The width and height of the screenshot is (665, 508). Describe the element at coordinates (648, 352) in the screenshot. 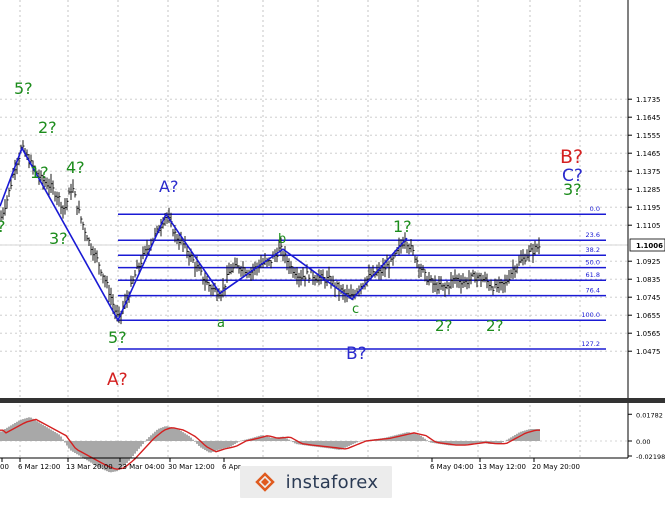

I see `price-tick-label: 1.0475` at that location.